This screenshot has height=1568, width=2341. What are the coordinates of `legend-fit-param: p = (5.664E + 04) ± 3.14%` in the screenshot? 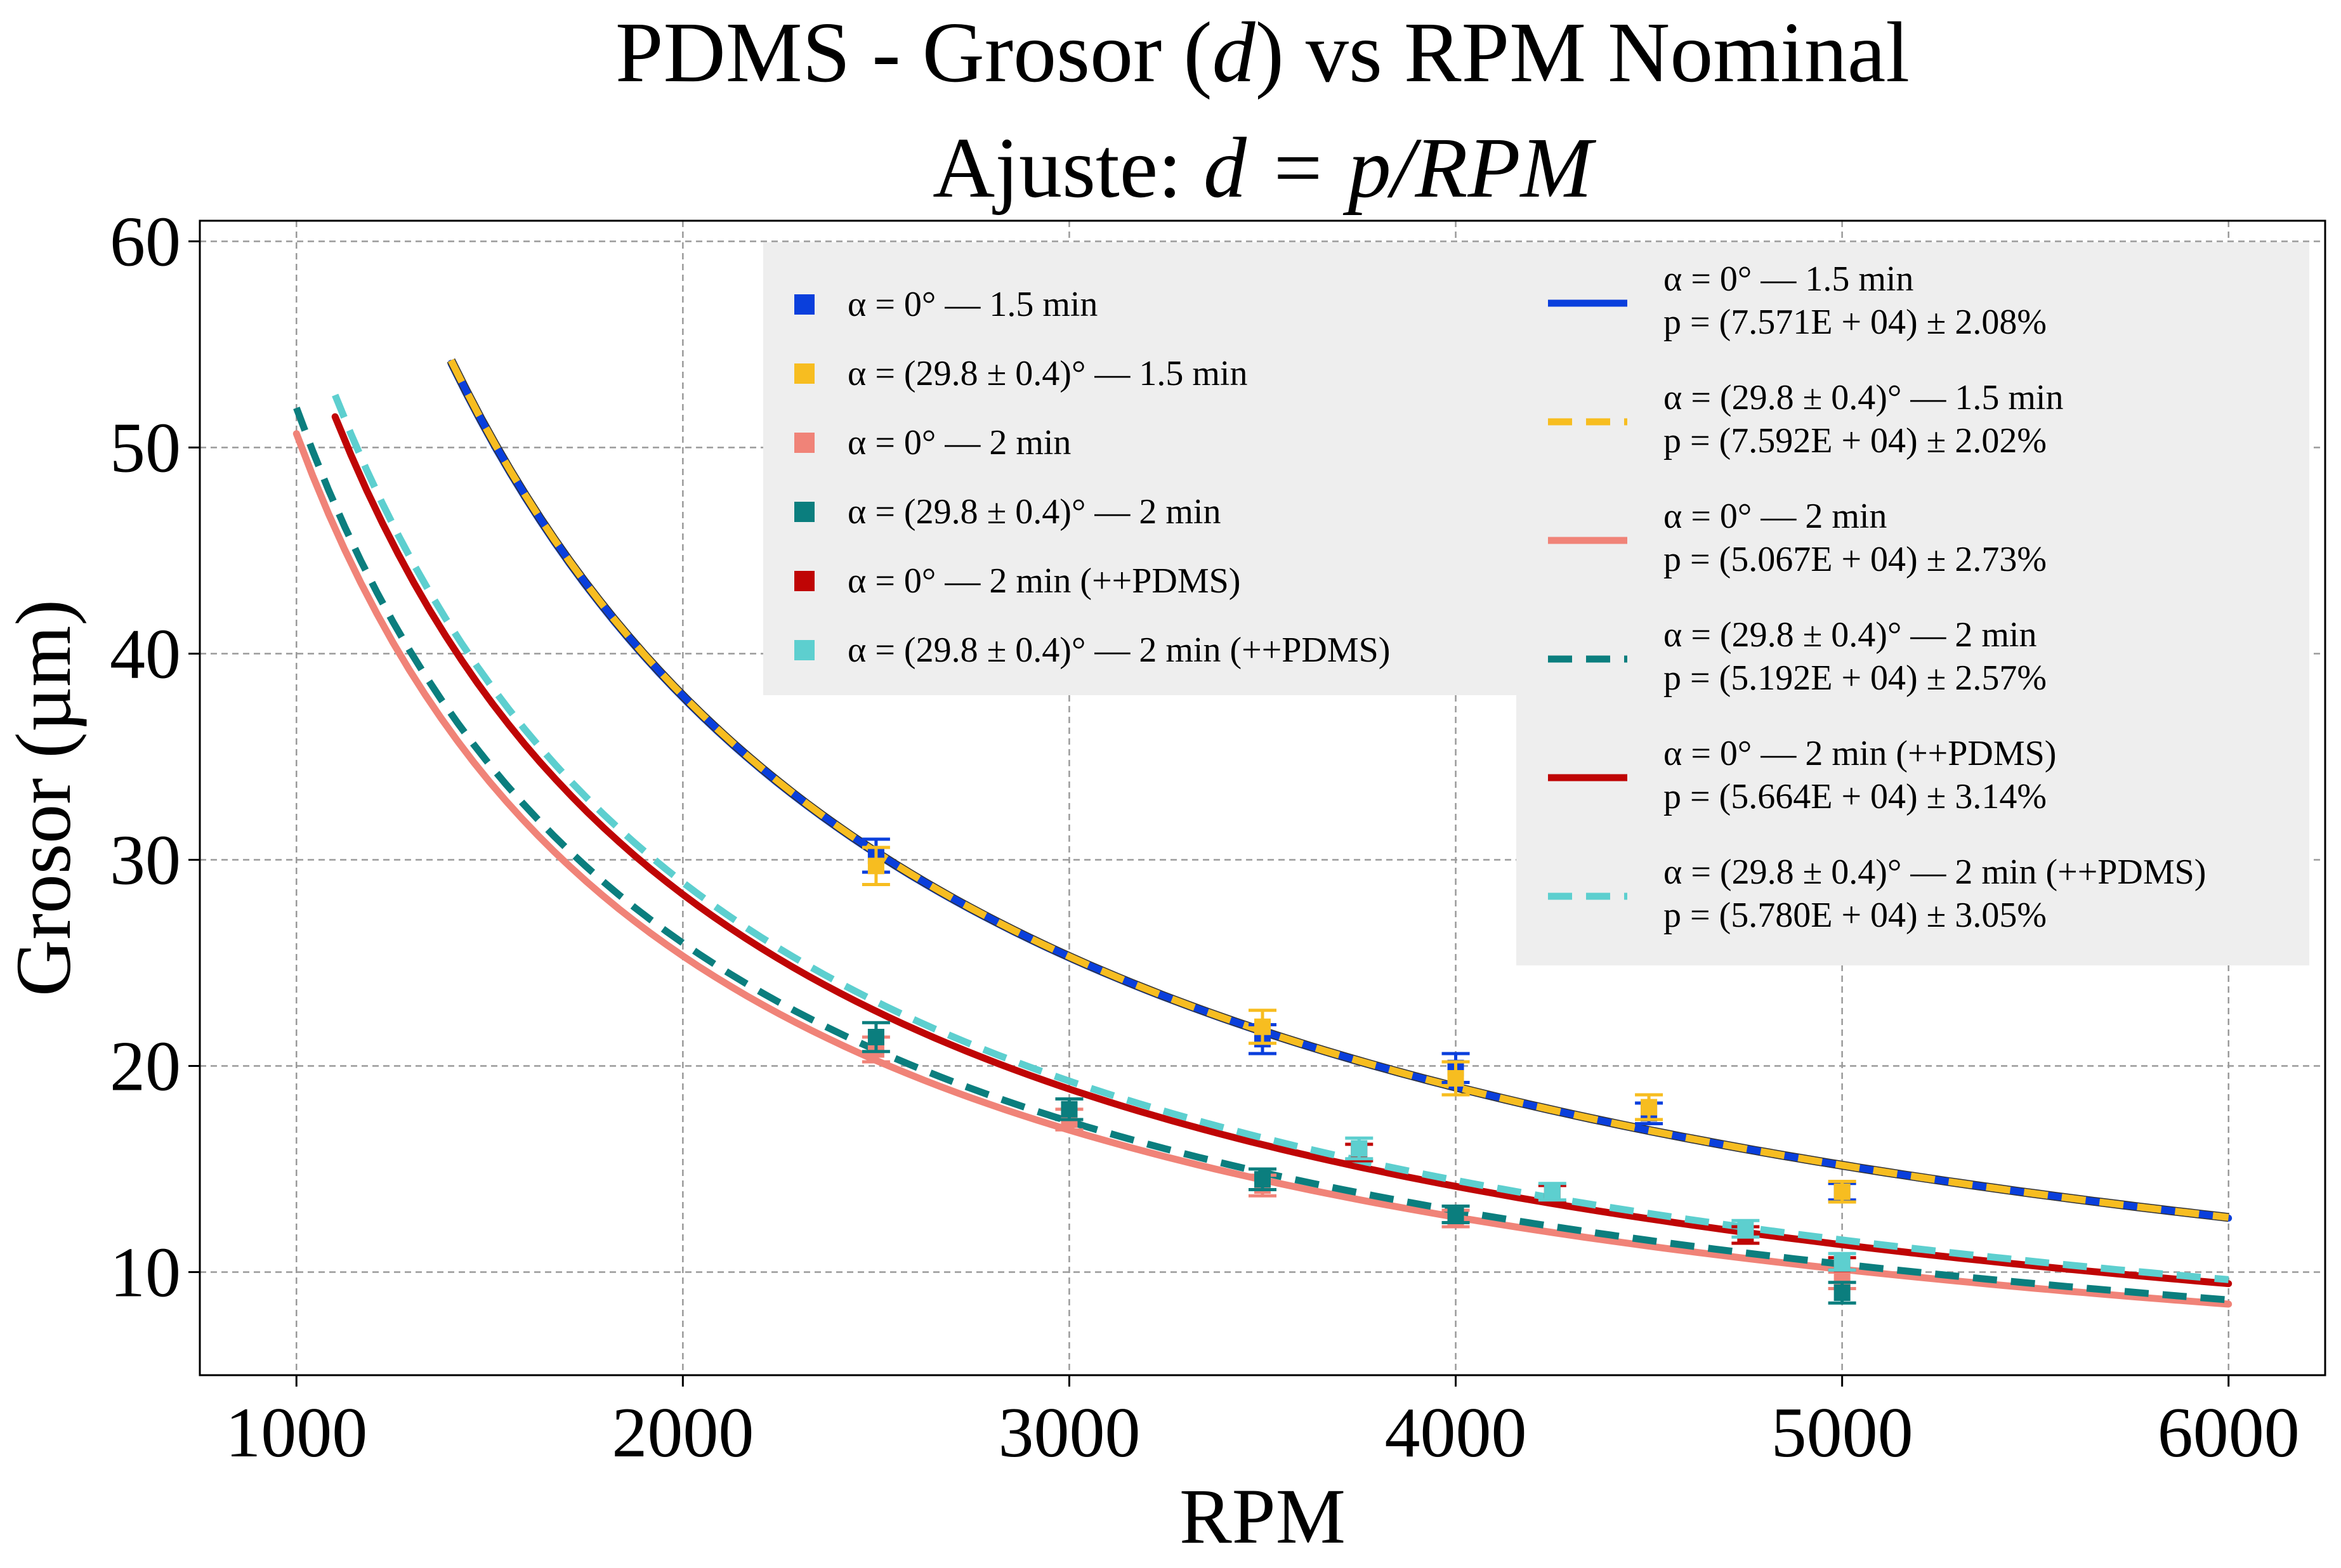 It's located at (1855, 796).